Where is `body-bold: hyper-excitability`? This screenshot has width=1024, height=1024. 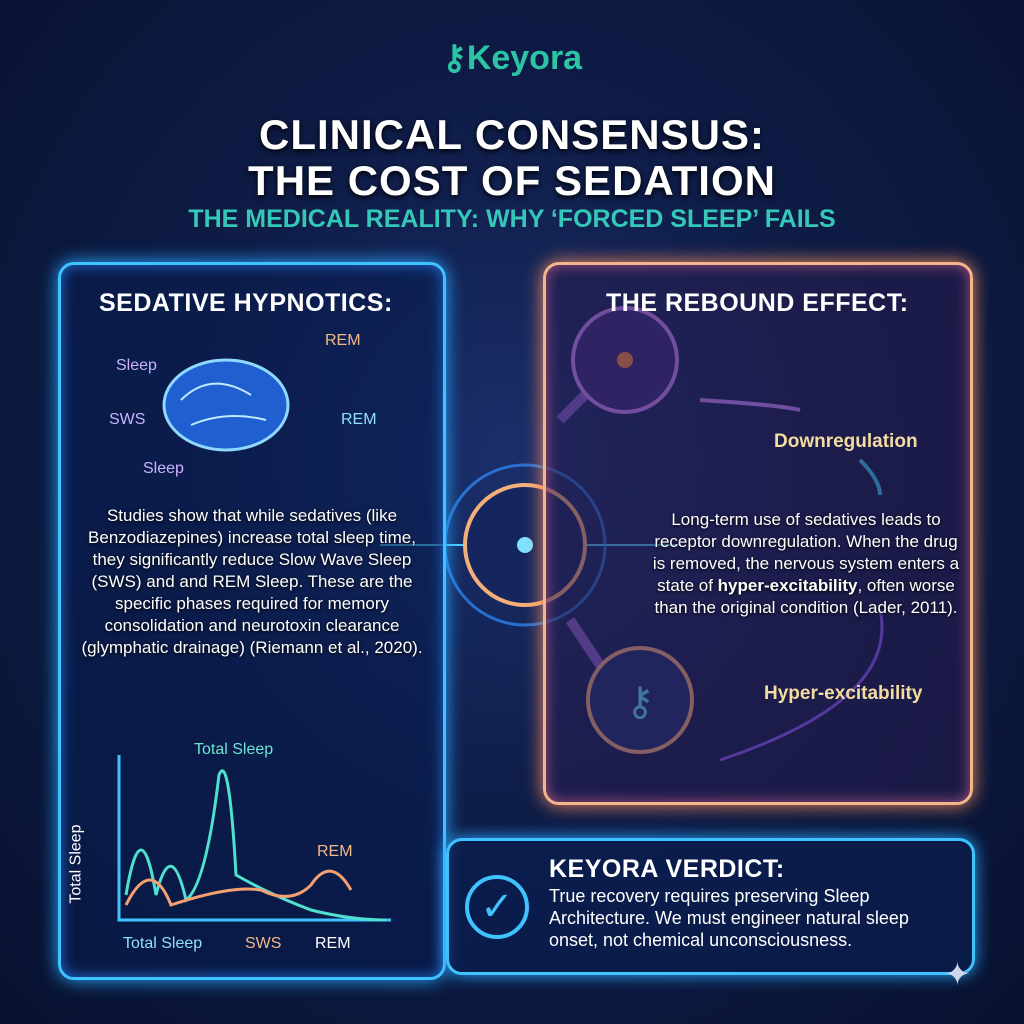
body-bold: hyper-excitability is located at coordinates (787, 585).